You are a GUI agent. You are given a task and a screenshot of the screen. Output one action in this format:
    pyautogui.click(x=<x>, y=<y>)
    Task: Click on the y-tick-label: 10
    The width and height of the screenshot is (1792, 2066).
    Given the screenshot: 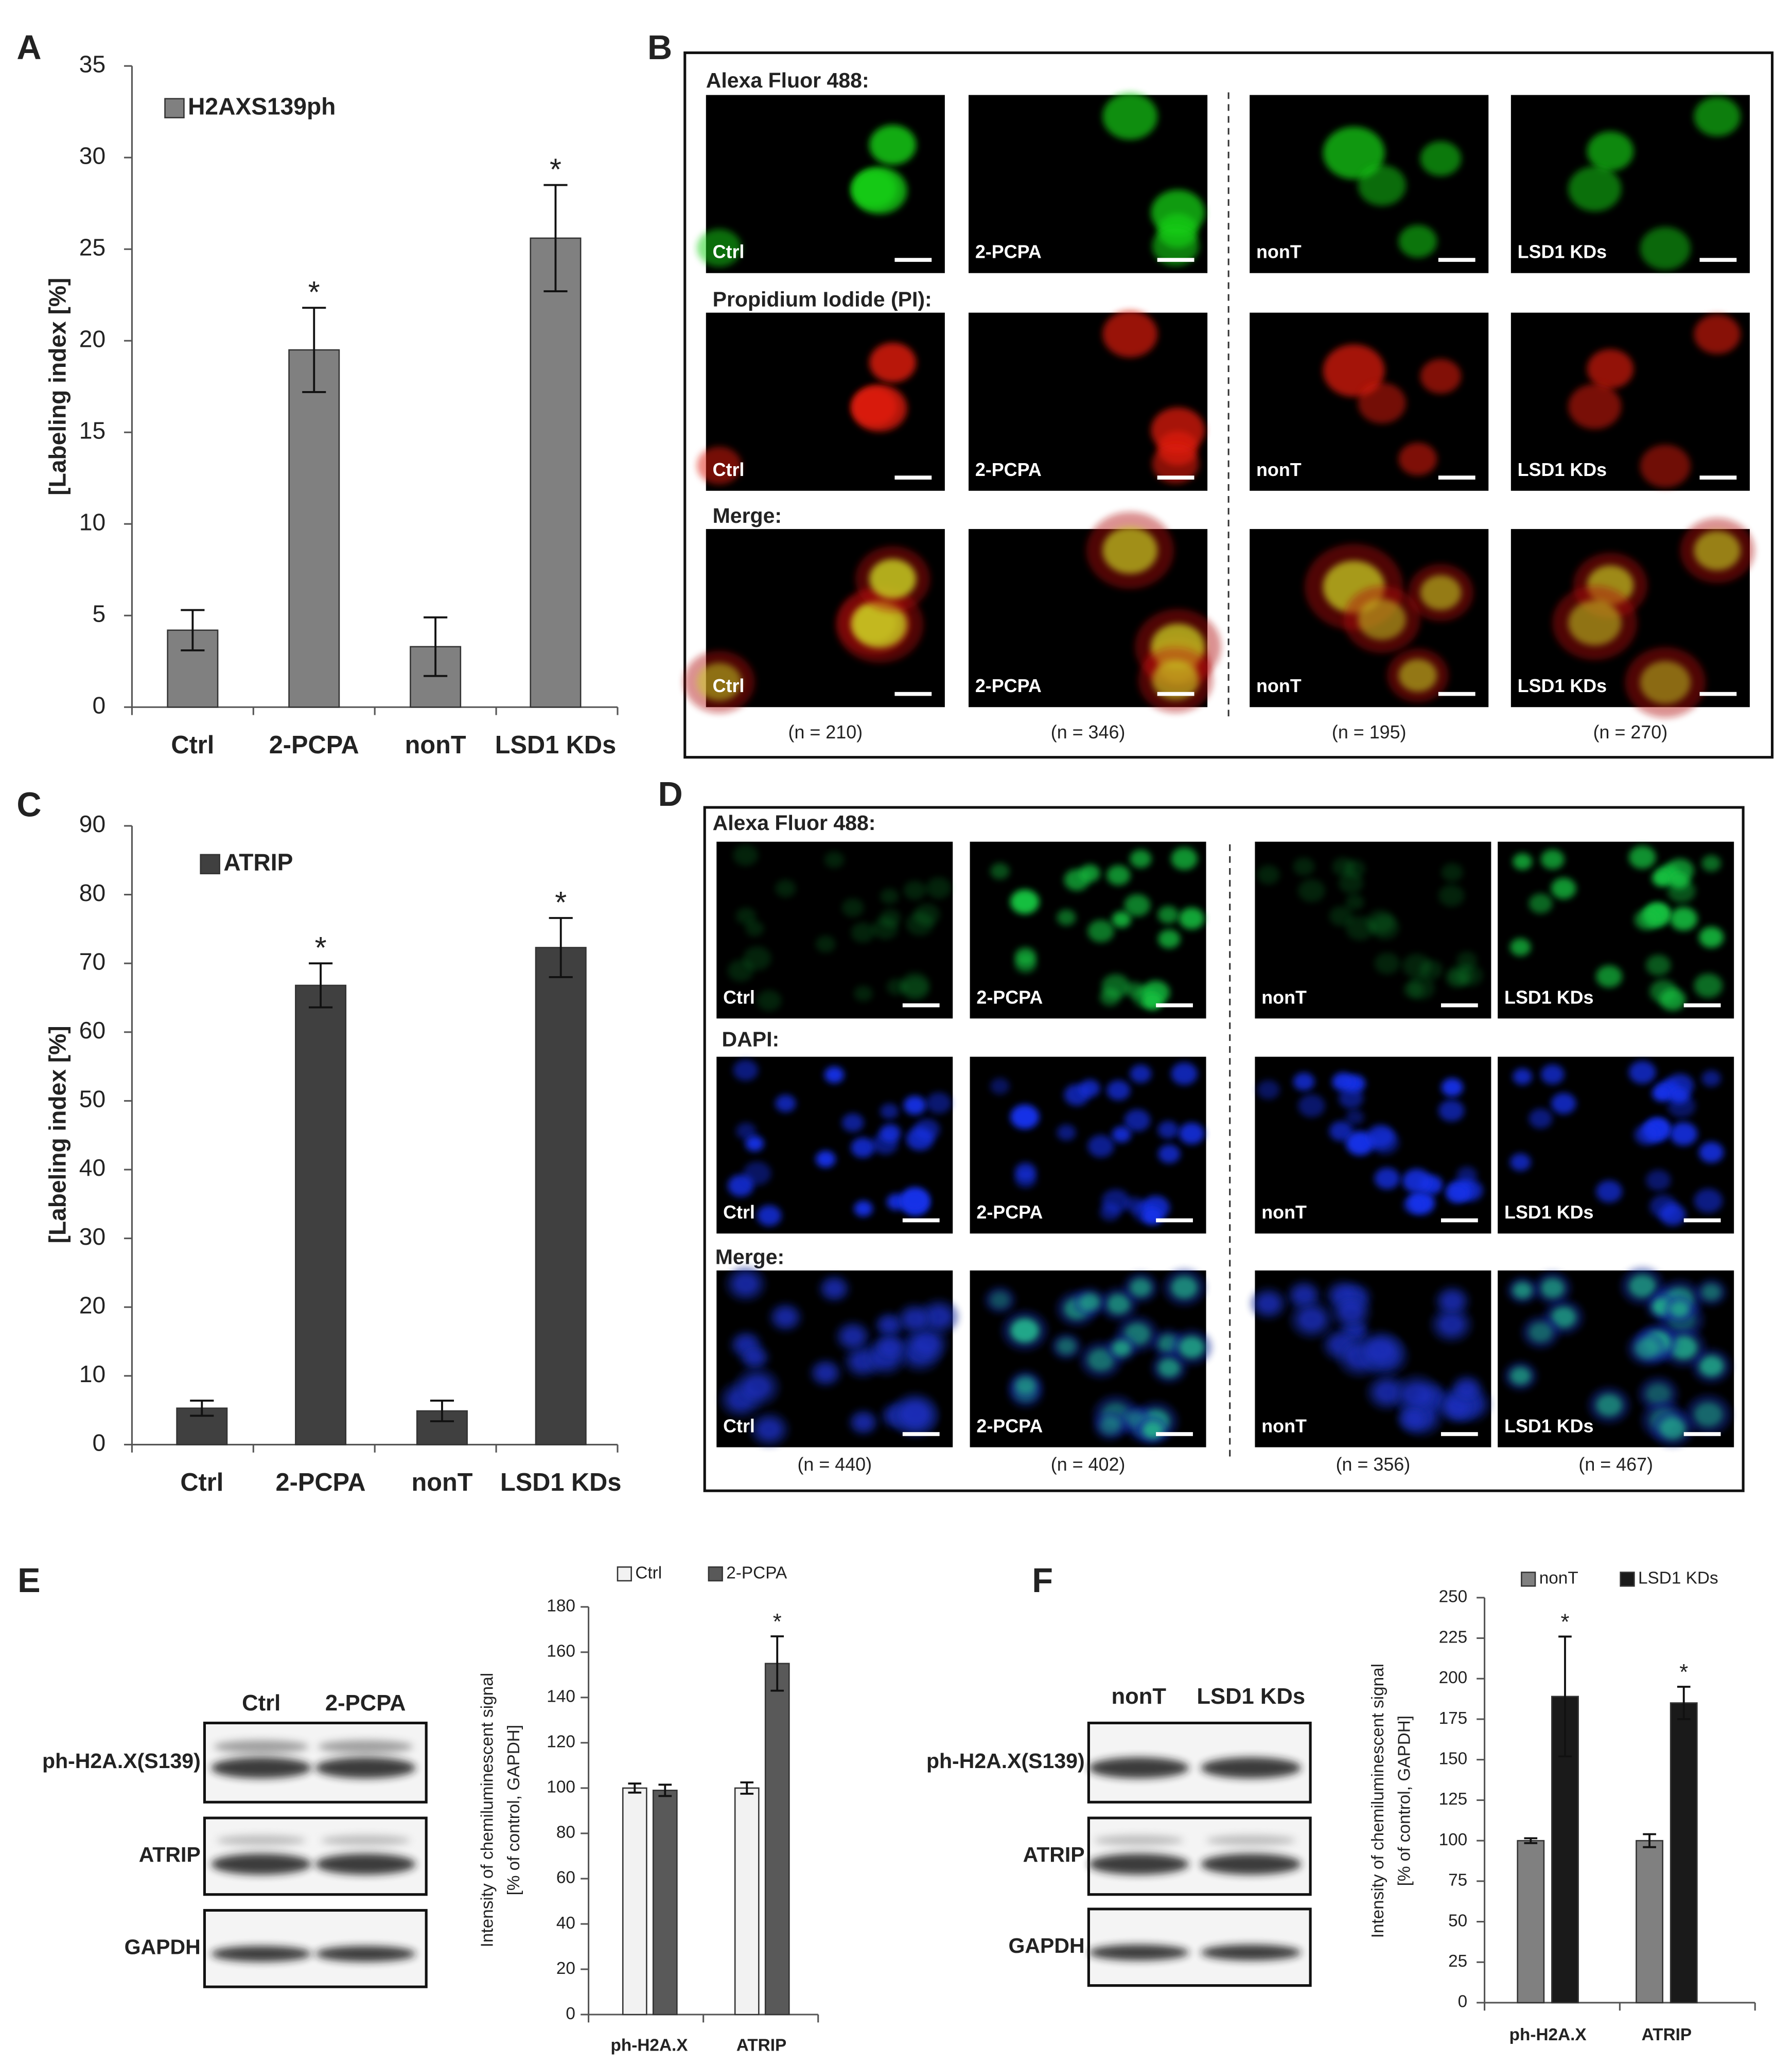 What is the action you would take?
    pyautogui.click(x=92, y=1374)
    